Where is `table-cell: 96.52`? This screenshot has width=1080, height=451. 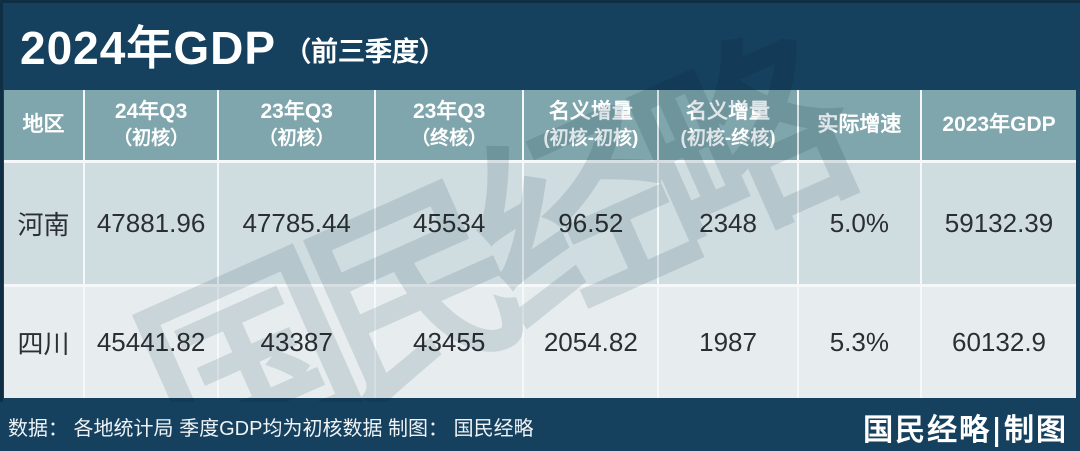 table-cell: 96.52 is located at coordinates (591, 223).